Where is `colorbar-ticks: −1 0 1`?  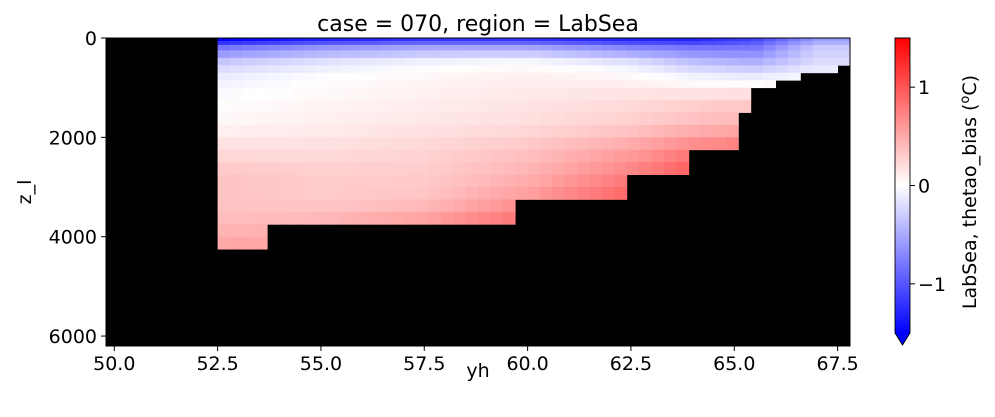 colorbar-ticks: −1 0 1 is located at coordinates (928, 186).